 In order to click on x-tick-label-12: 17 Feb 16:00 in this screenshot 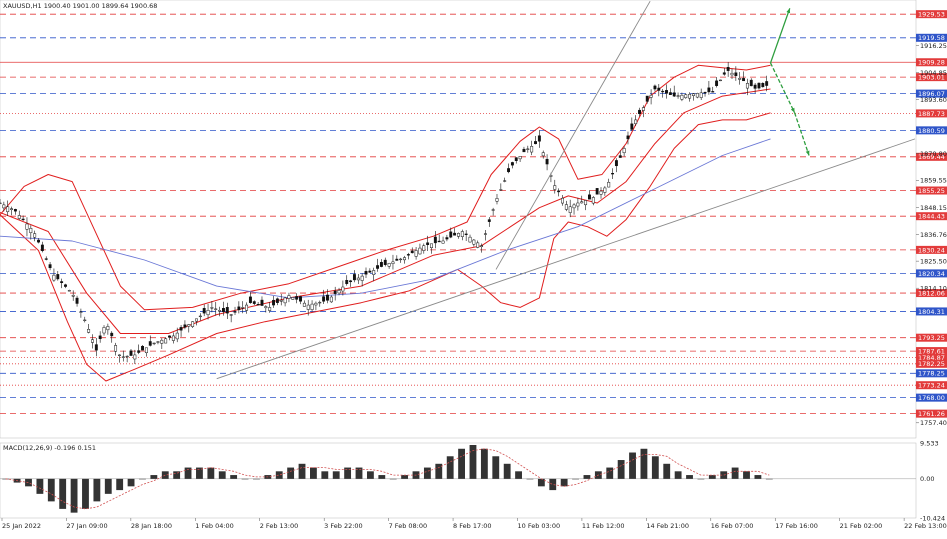, I will do `click(796, 526)`.